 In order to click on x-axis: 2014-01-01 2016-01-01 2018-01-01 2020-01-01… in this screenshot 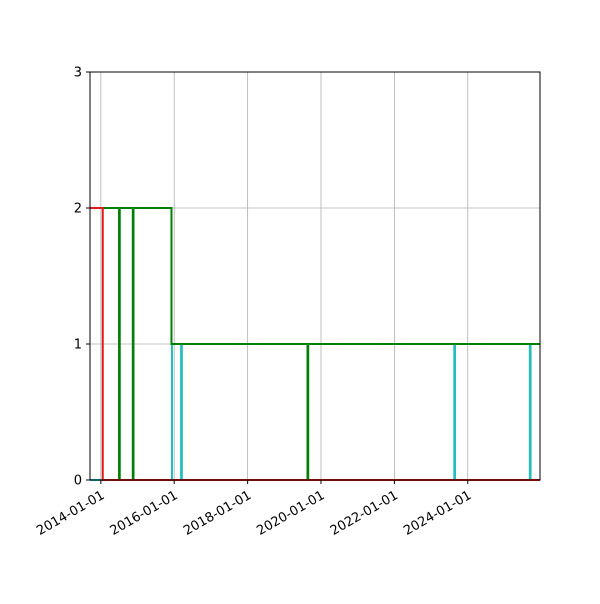, I will do `click(254, 509)`.